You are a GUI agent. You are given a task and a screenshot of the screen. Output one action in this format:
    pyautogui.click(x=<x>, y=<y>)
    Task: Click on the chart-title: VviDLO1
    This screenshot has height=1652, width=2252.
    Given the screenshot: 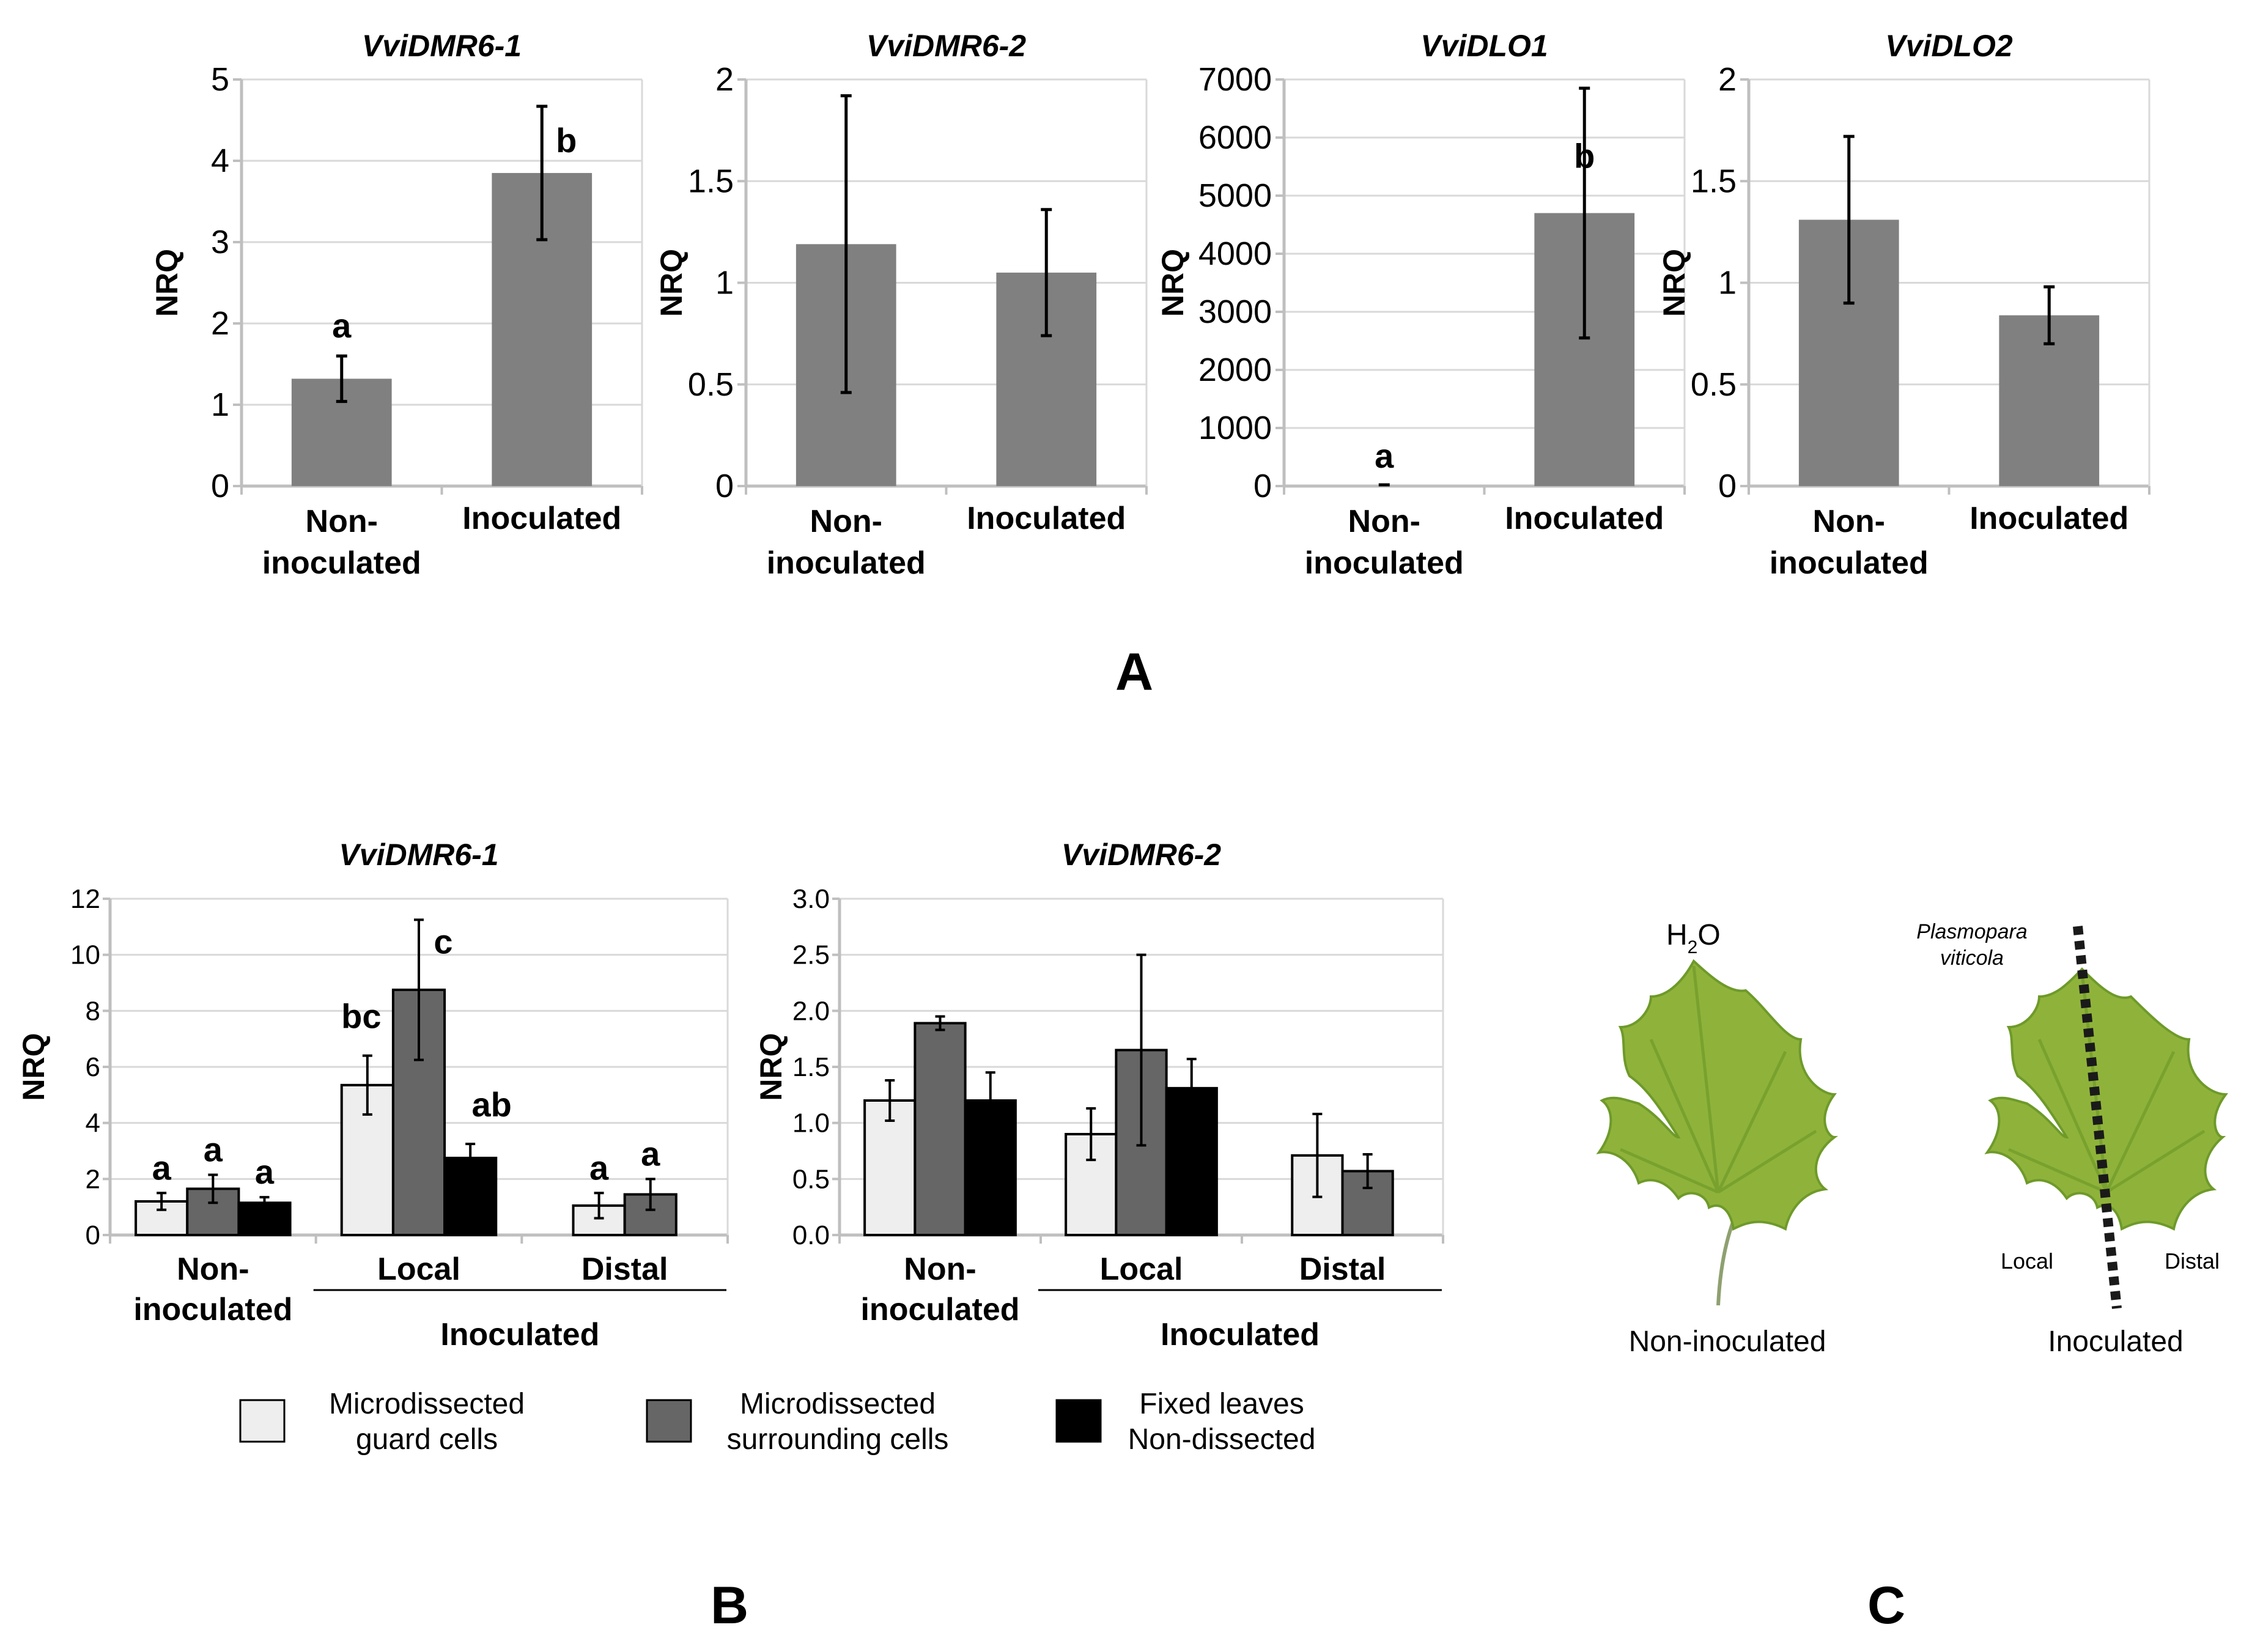 What is the action you would take?
    pyautogui.click(x=1484, y=46)
    